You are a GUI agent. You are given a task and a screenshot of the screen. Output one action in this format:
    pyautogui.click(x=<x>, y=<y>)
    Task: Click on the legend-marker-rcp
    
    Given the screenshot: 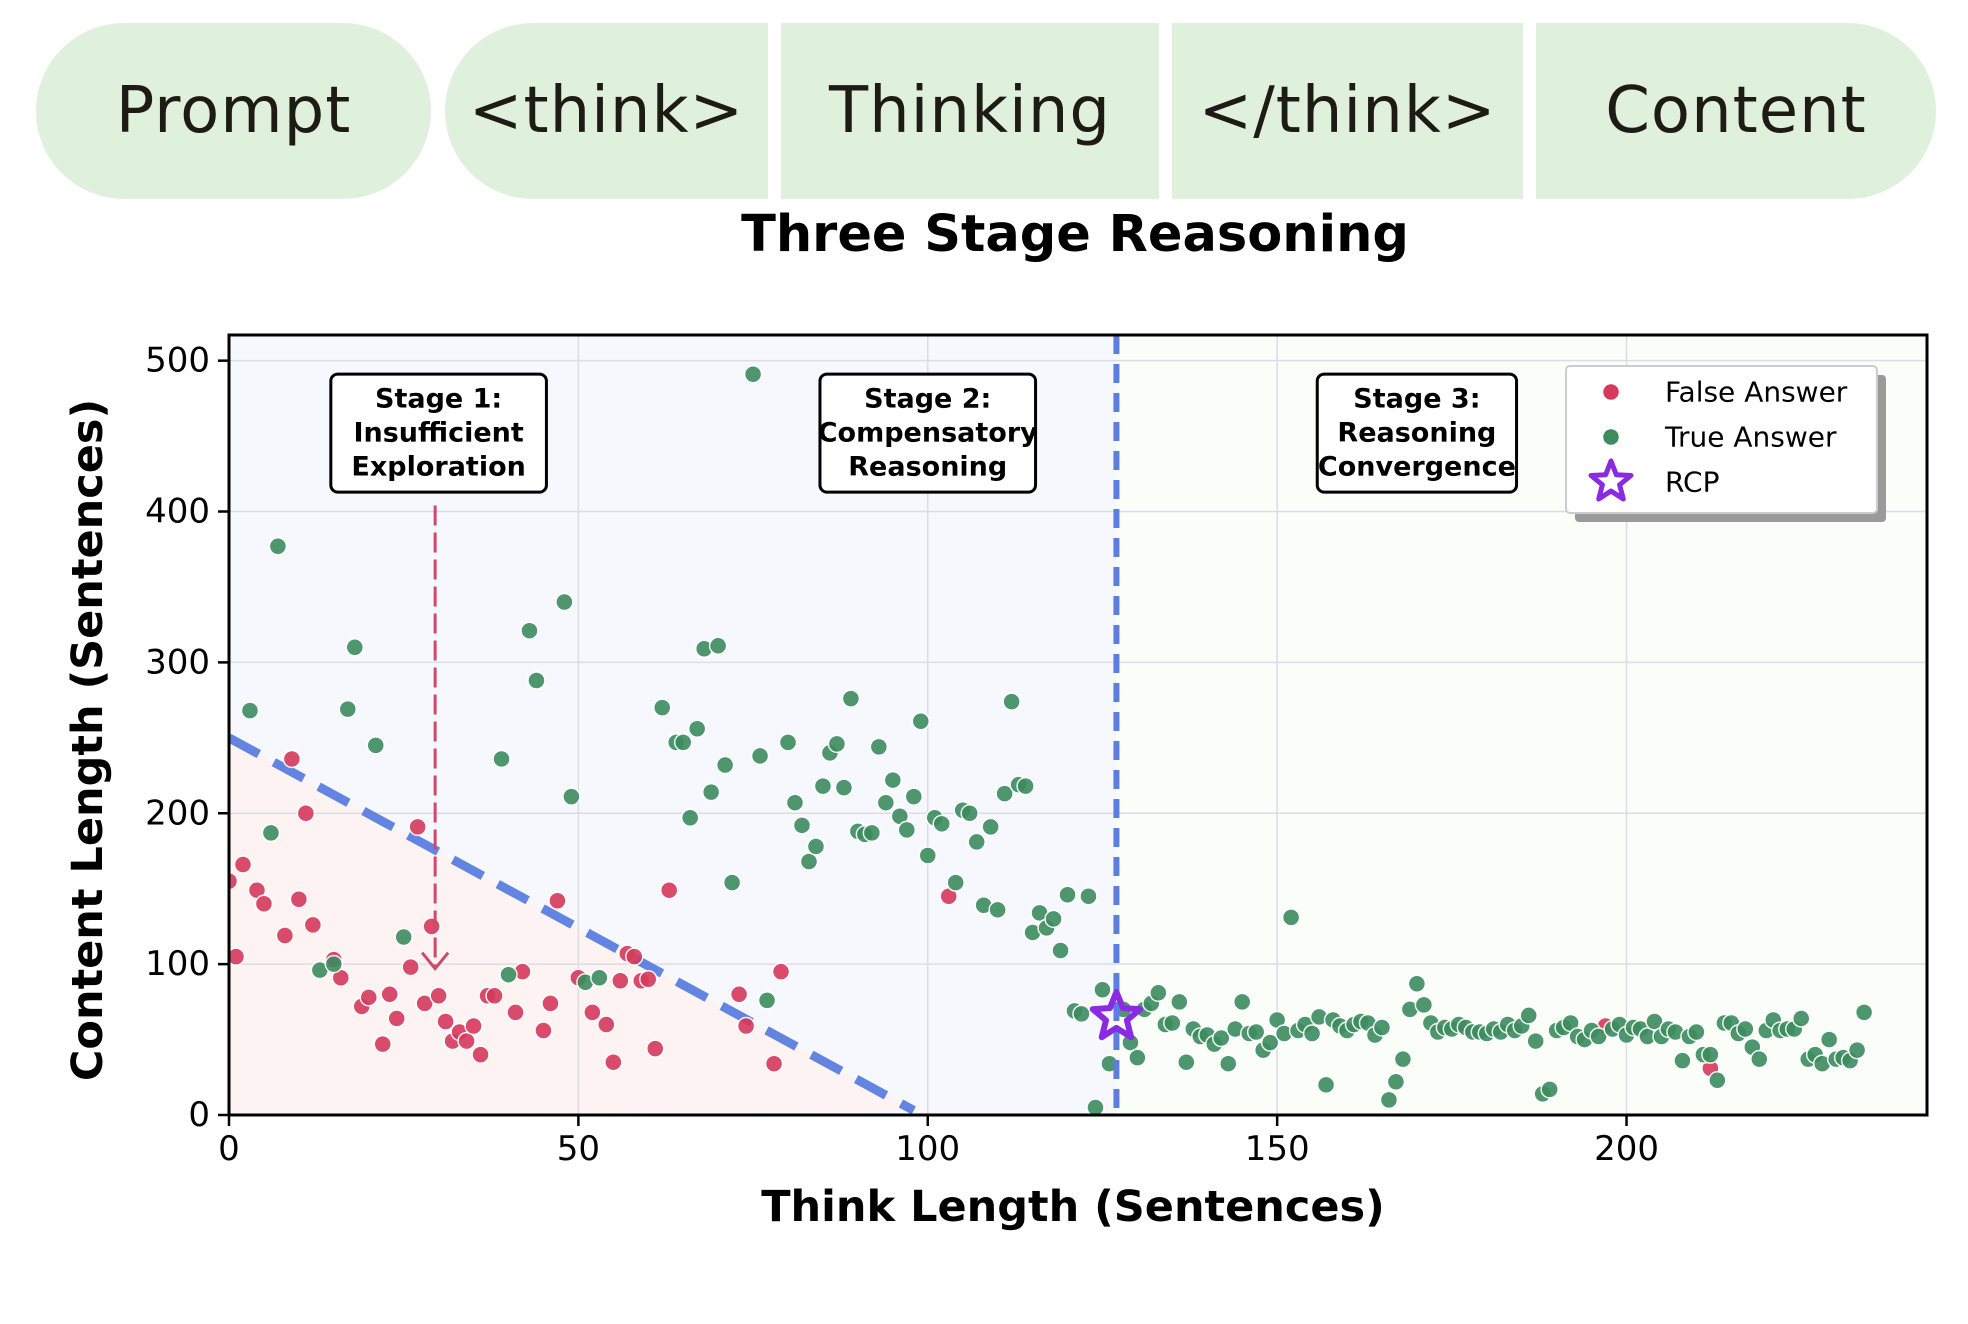 What is the action you would take?
    pyautogui.click(x=1611, y=480)
    